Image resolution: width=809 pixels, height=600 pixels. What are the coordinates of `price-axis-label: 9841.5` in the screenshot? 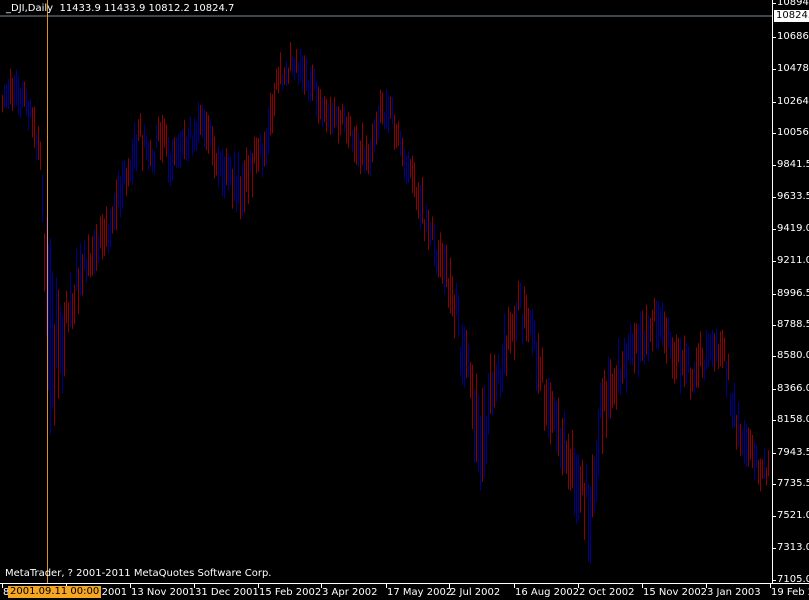 It's located at (793, 164).